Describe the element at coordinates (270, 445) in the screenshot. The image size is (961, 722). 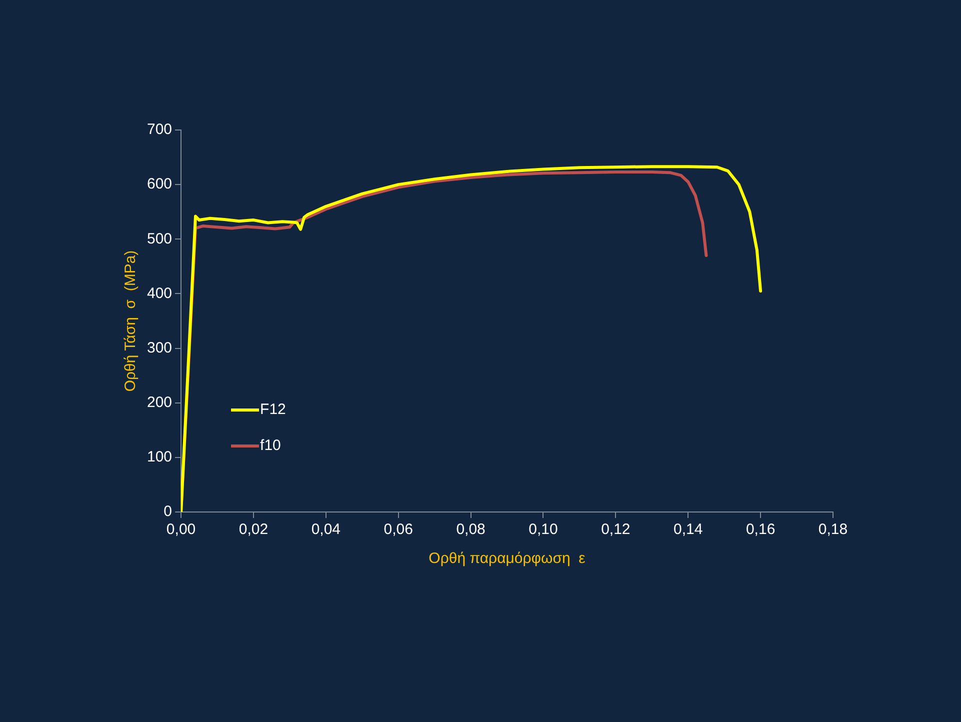
I see `legend-label: f10` at that location.